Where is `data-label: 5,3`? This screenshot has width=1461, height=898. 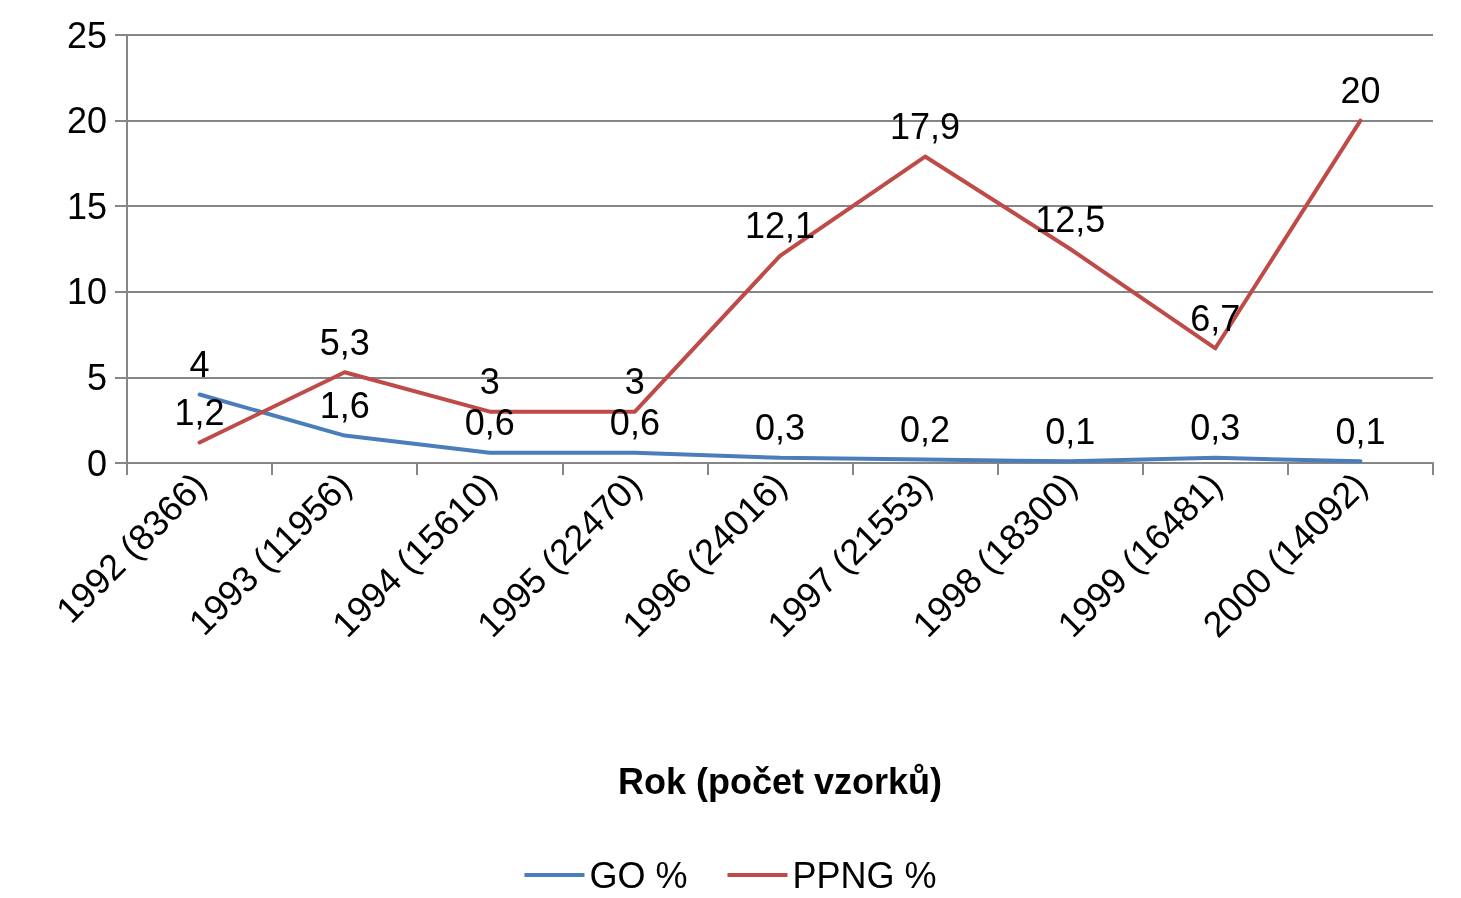 data-label: 5,3 is located at coordinates (344, 342).